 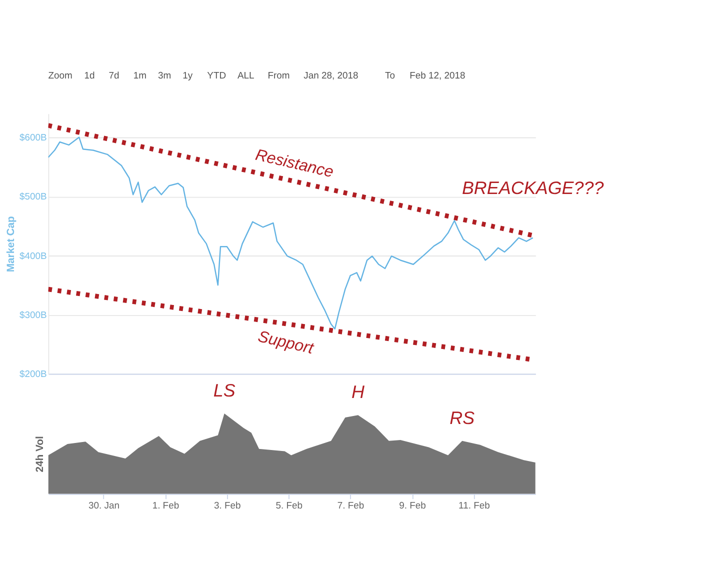 What do you see at coordinates (438, 76) in the screenshot?
I see `text: Feb 12, 2018` at bounding box center [438, 76].